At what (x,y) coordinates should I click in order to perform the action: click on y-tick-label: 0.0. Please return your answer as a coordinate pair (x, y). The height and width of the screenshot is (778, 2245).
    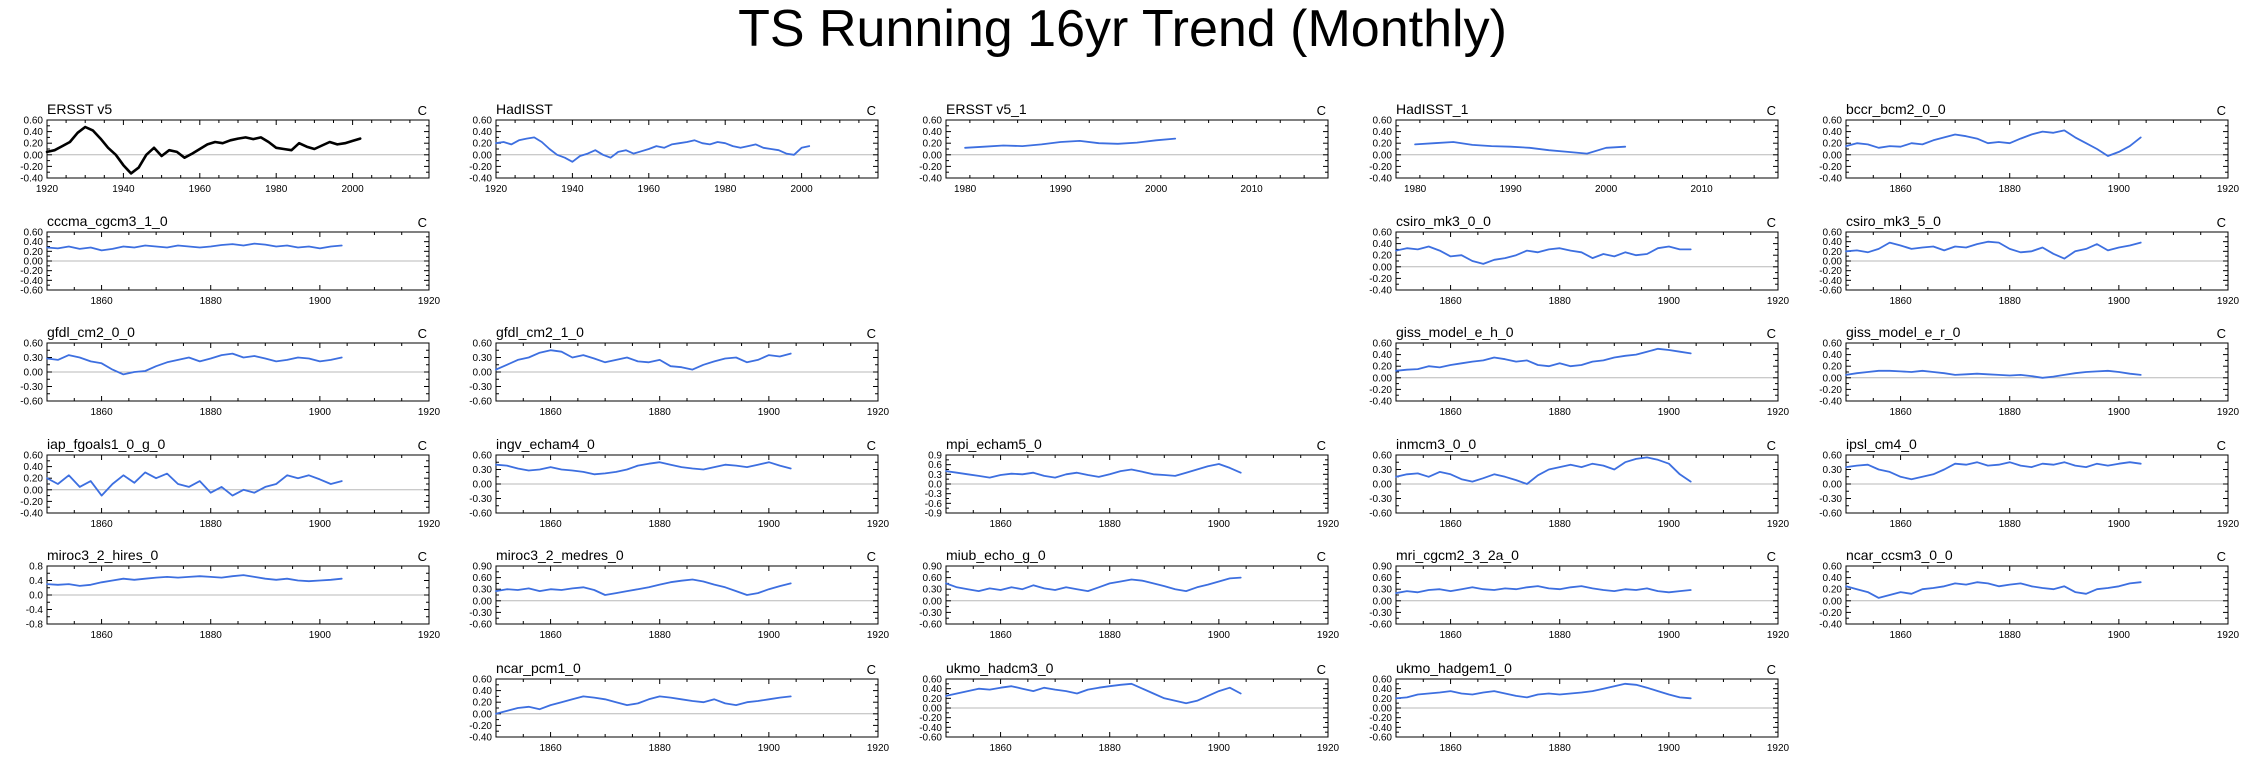
    Looking at the image, I should click on (935, 485).